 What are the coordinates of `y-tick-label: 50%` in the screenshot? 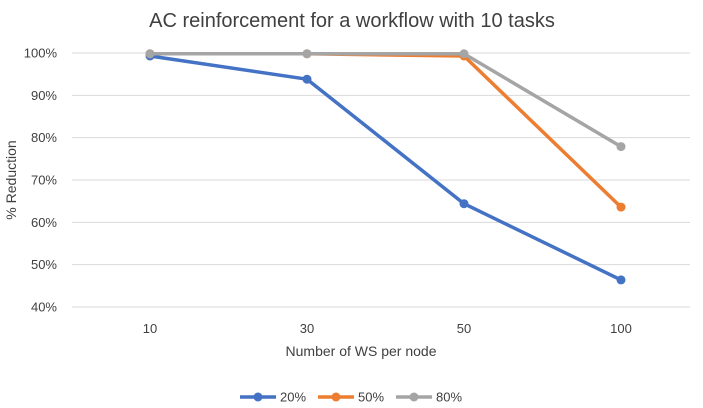 It's located at (44, 264).